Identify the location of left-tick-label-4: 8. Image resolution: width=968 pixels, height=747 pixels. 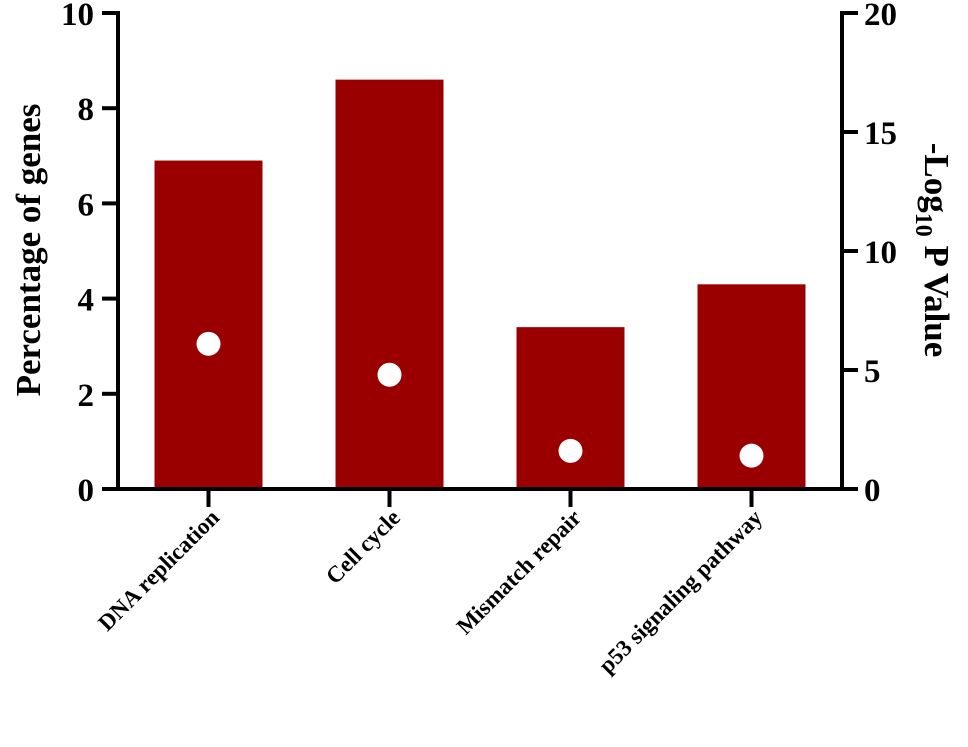
(86, 110).